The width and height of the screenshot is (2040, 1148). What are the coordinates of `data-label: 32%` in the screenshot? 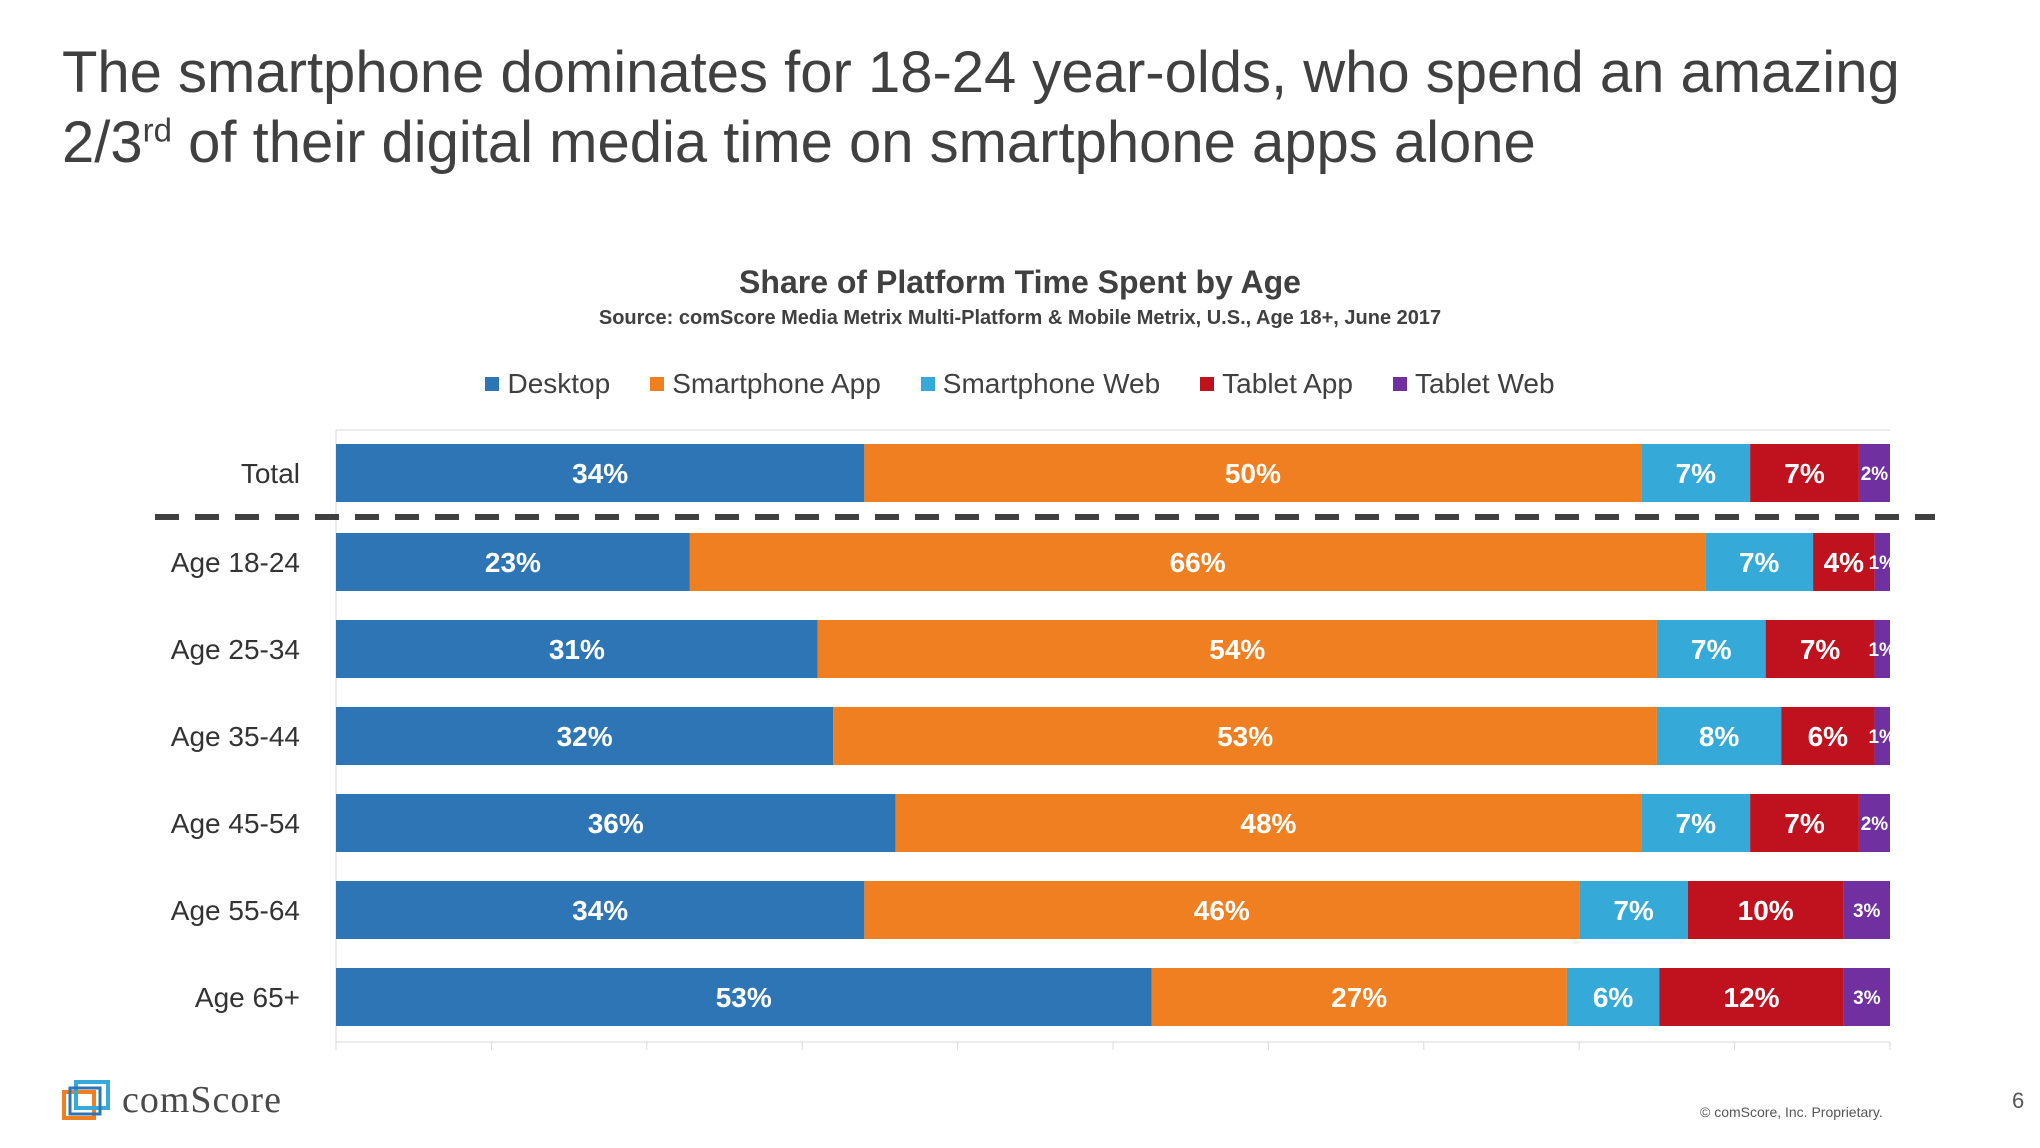 It's located at (585, 736).